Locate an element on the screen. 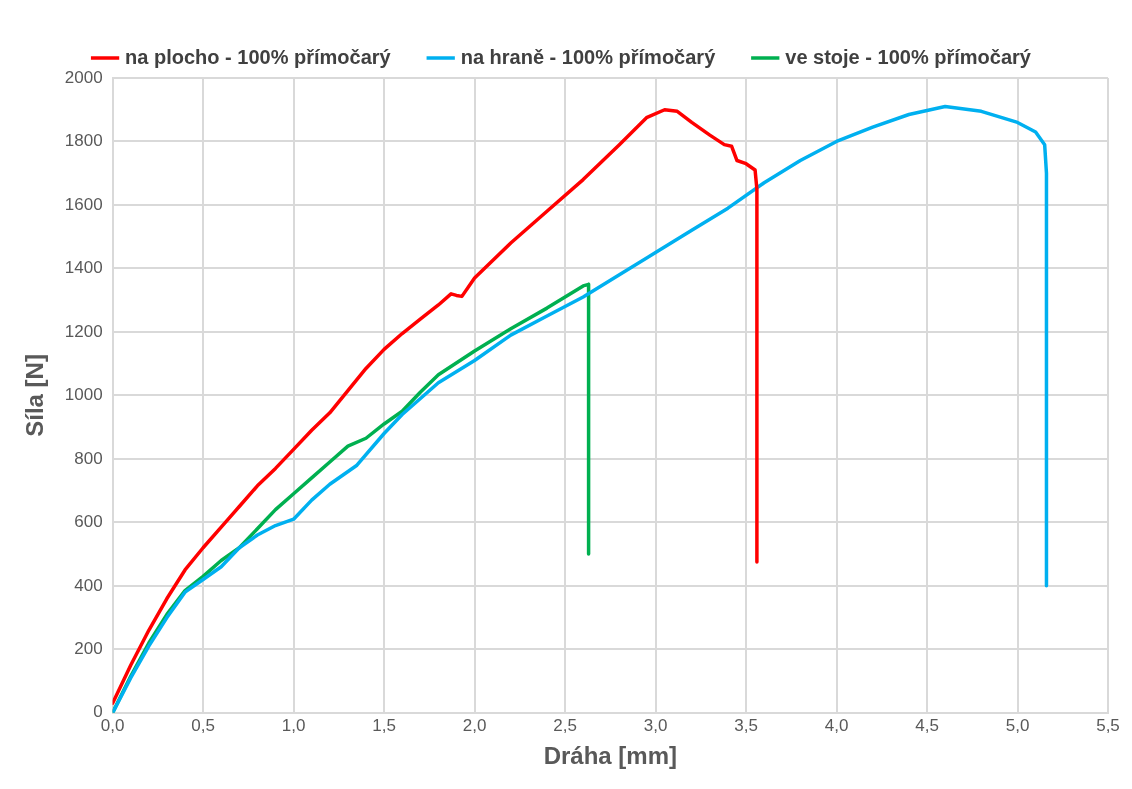 Image resolution: width=1132 pixels, height=789 pixels. x-axis-title: Dráha [mm] is located at coordinates (610, 756).